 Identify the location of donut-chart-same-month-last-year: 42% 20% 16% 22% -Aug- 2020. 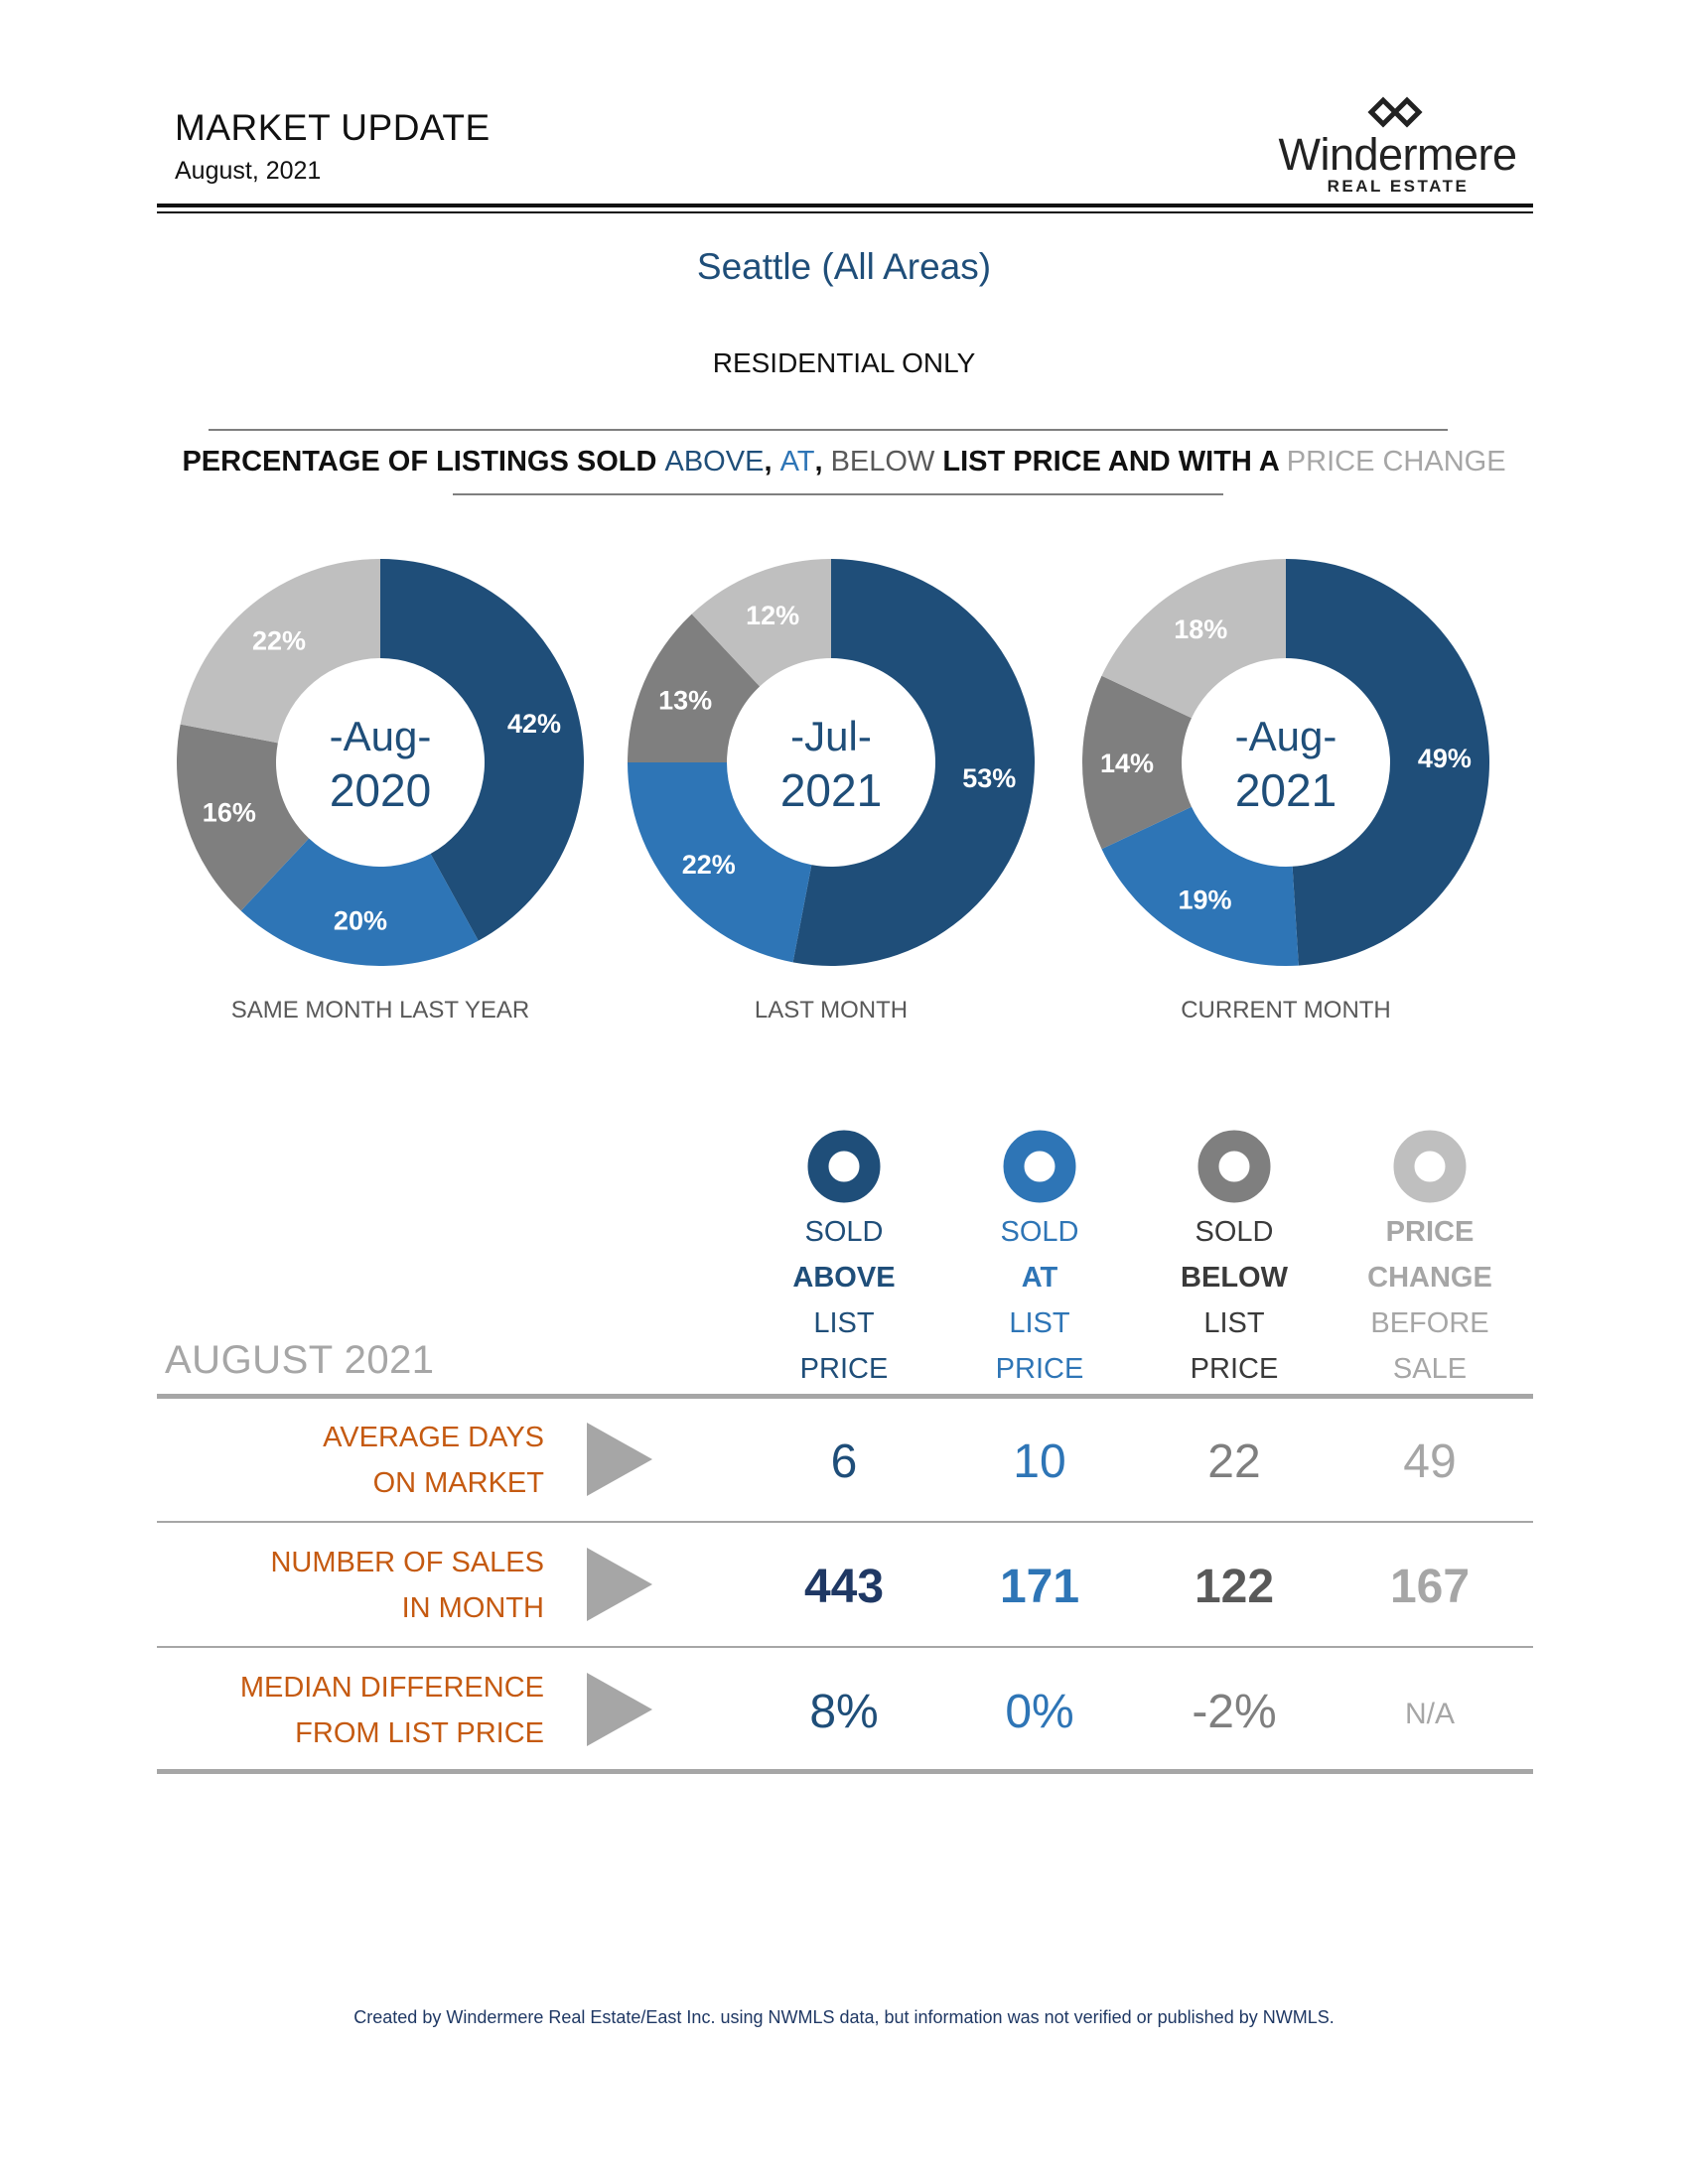
(380, 762).